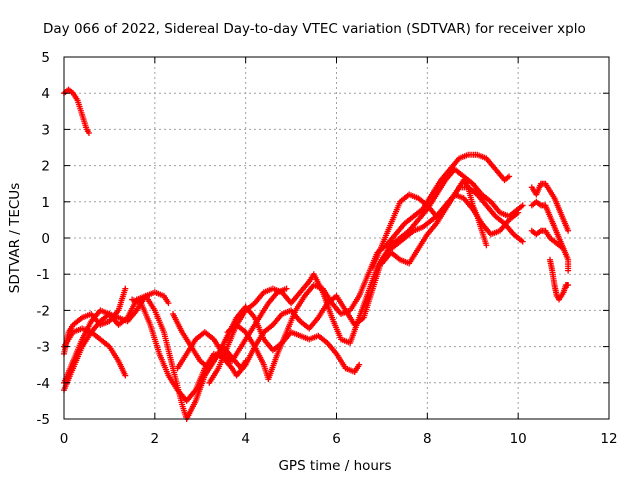  Describe the element at coordinates (427, 439) in the screenshot. I see `x-tick-label: 8` at that location.